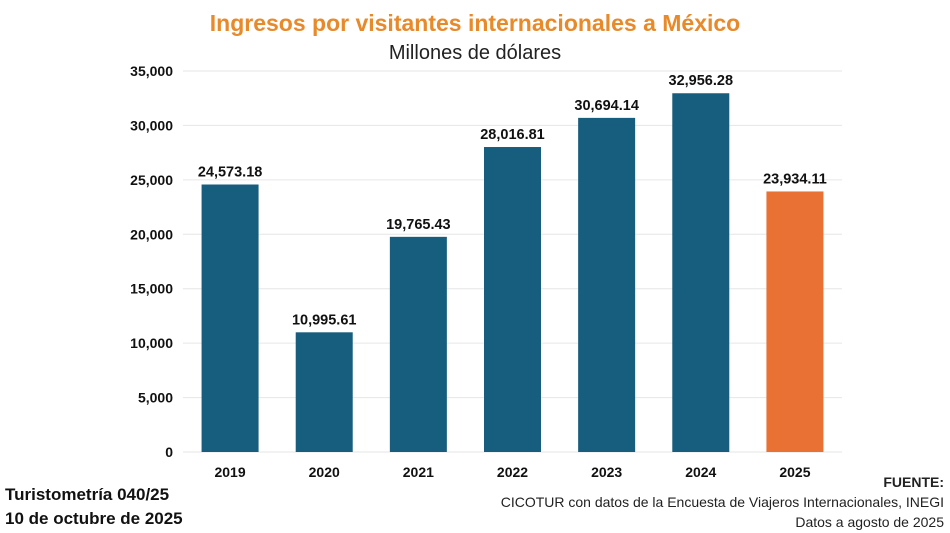  What do you see at coordinates (151, 125) in the screenshot?
I see `y-tick-label: 30,000` at bounding box center [151, 125].